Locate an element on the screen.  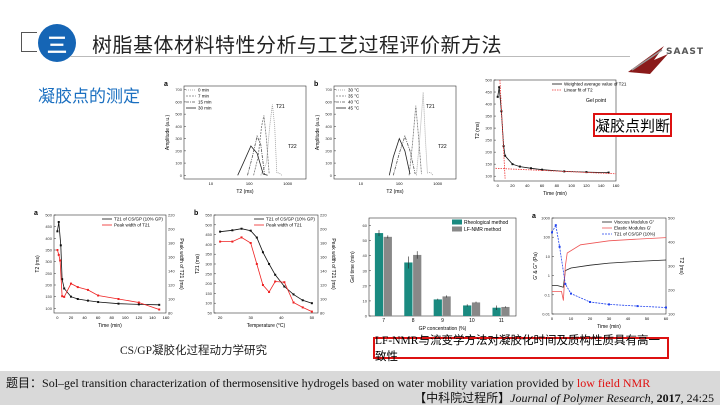
y-tick-label: 250 is located at coordinates (488, 140).